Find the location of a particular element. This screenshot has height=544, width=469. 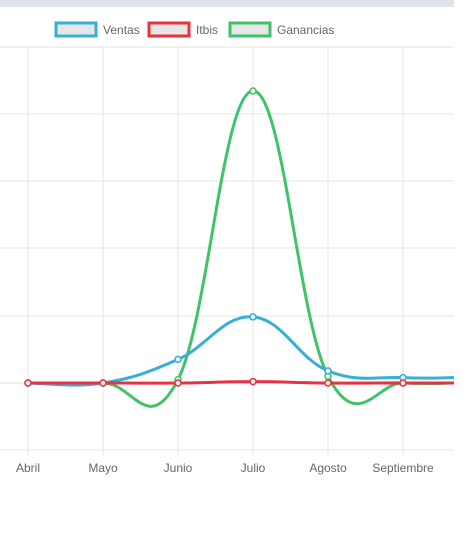

x-tick-label: Septiembre is located at coordinates (403, 468).